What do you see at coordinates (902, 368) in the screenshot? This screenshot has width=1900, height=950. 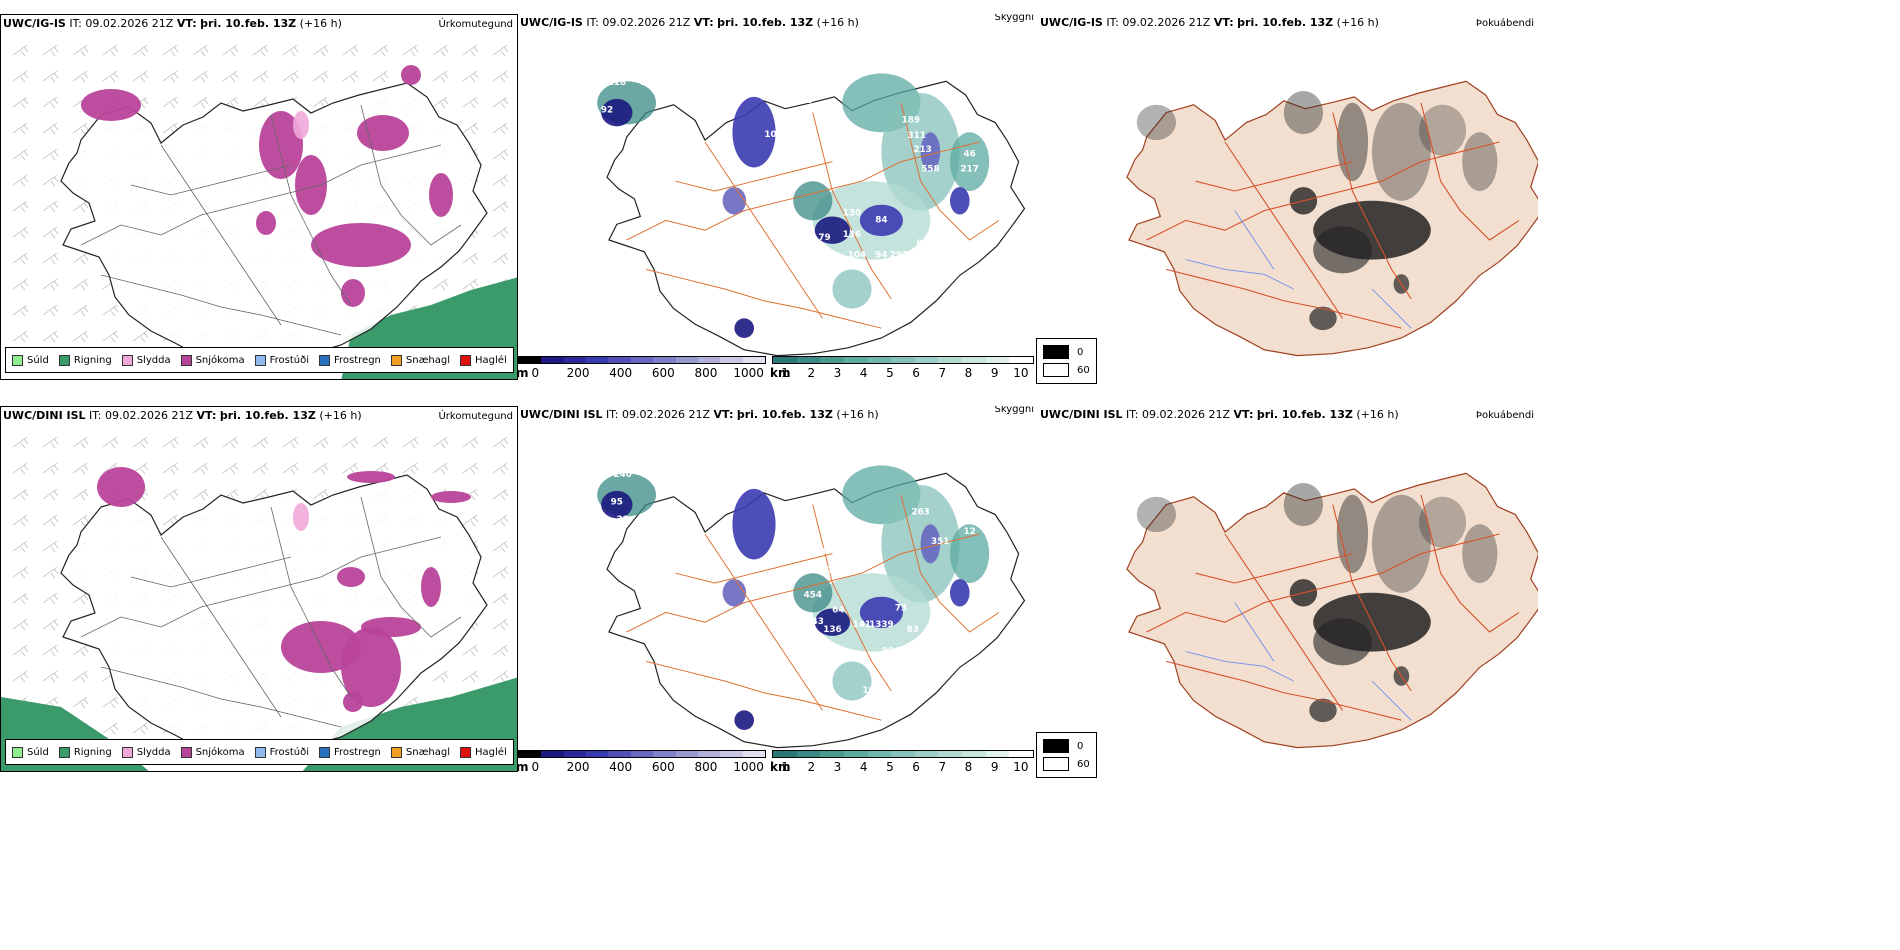 I see `visibility-colorbar-1: 1 2 3 4 5 6 7 8 9 10 km` at bounding box center [902, 368].